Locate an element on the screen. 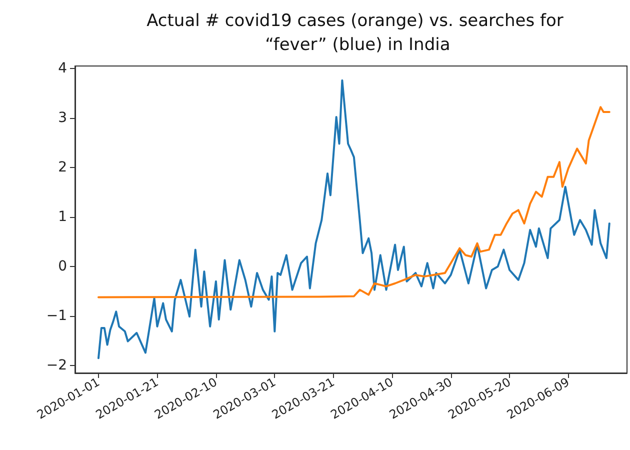  y-tick-label: 4 is located at coordinates (63, 68).